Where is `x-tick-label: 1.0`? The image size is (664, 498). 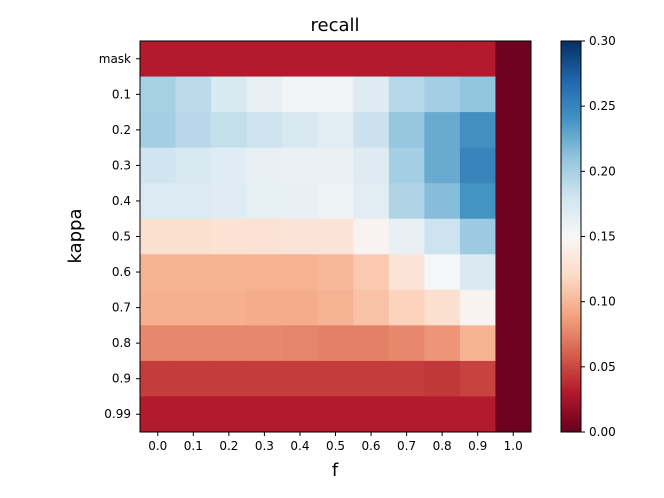 x-tick-label: 1.0 is located at coordinates (513, 446).